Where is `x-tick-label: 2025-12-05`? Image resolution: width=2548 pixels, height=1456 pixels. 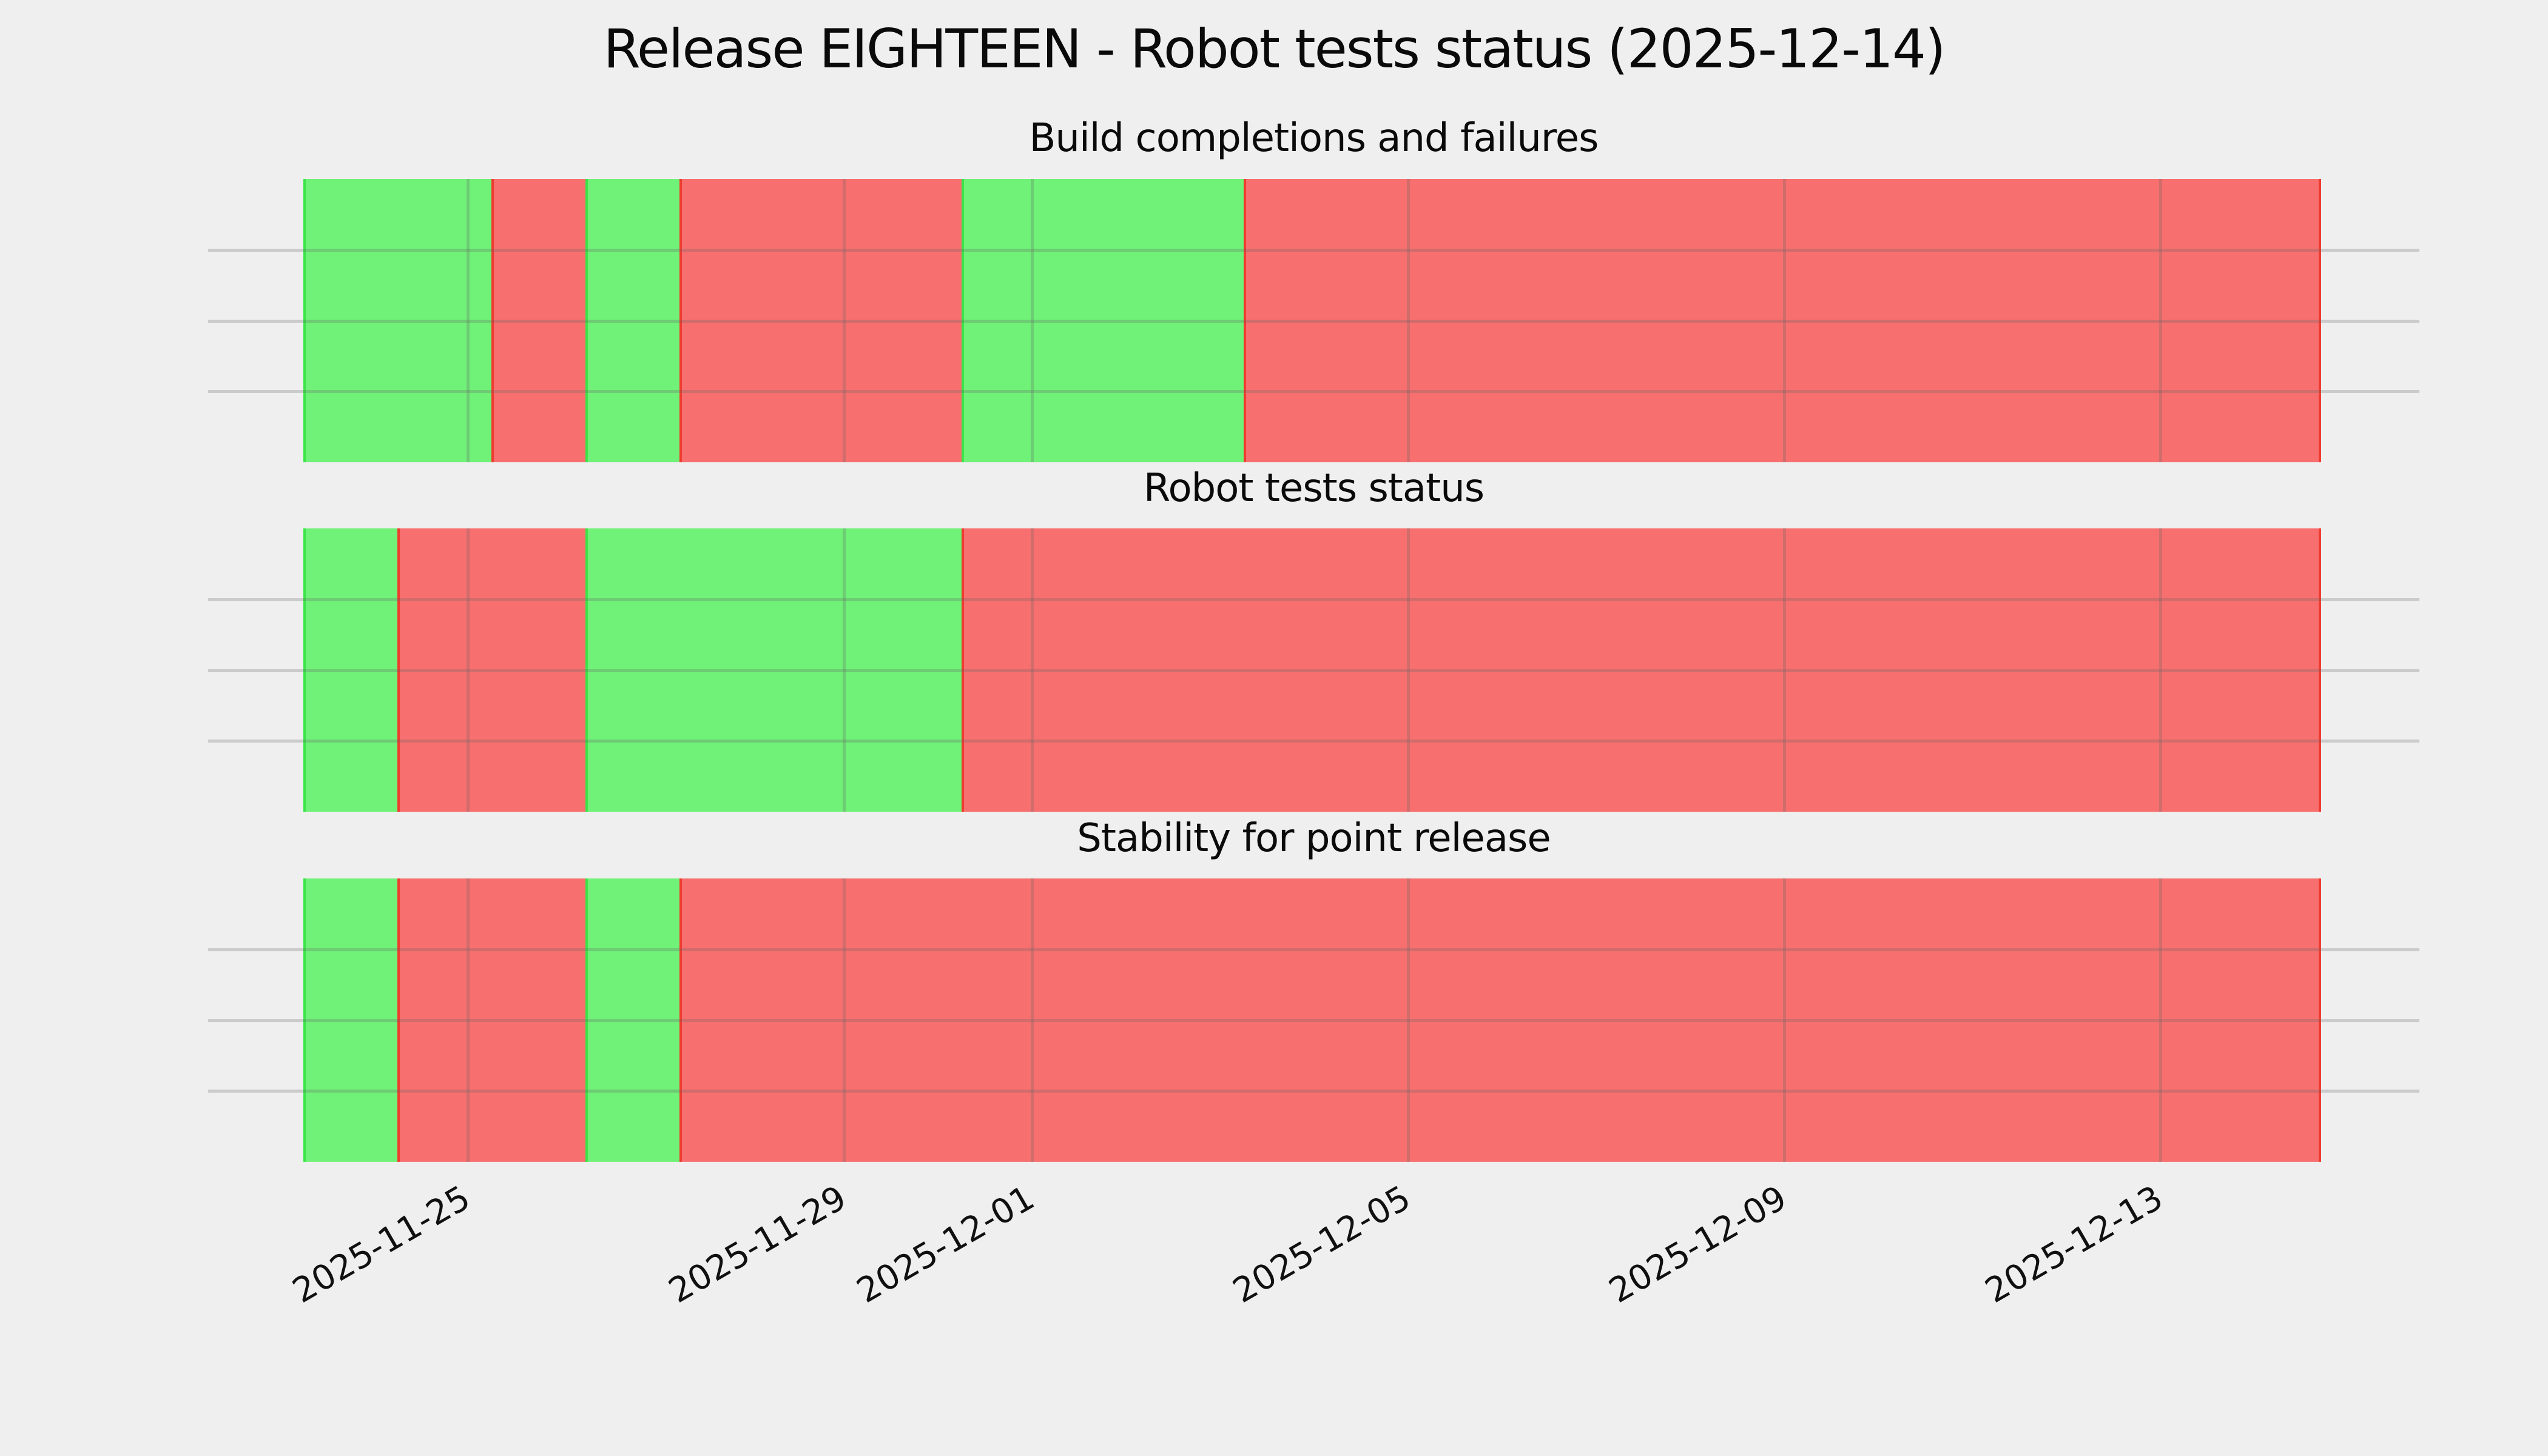 x-tick-label: 2025-12-05 is located at coordinates (1321, 1245).